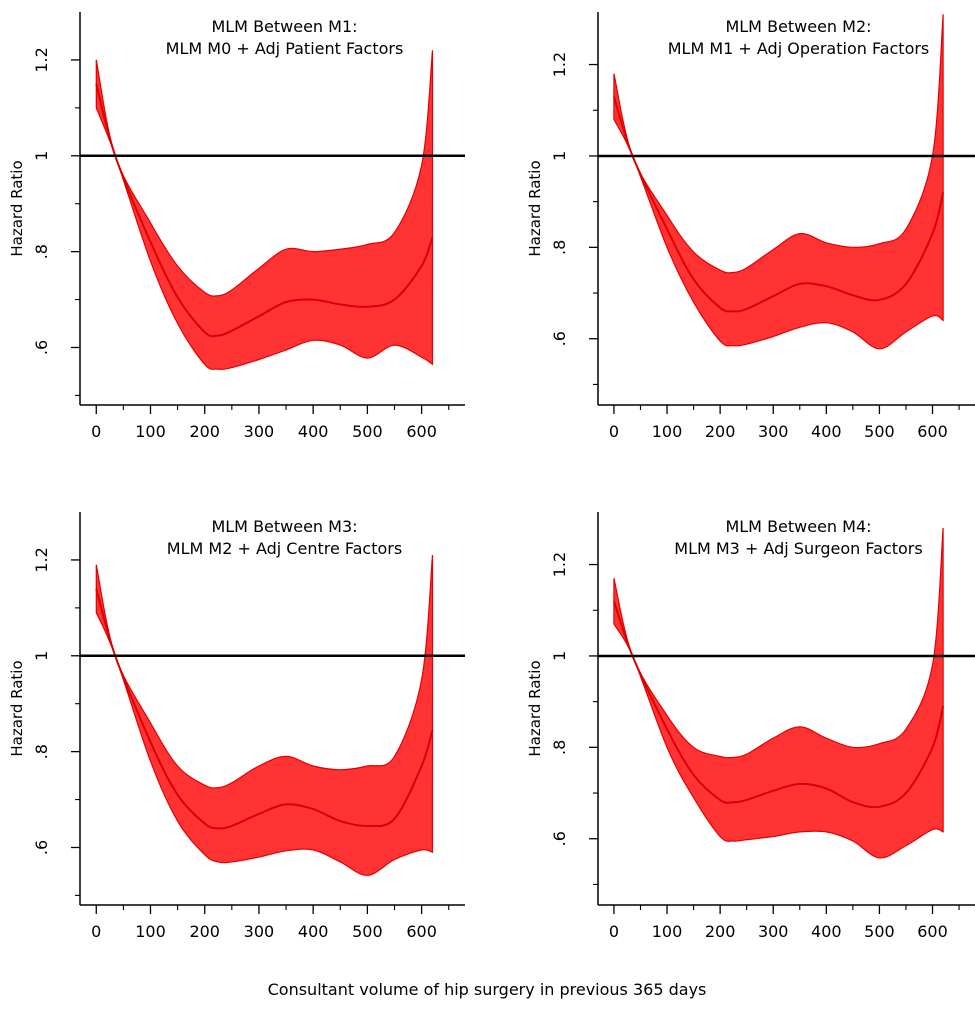  I want to click on panel-title-line1: MLM Between M3:, so click(284, 526).